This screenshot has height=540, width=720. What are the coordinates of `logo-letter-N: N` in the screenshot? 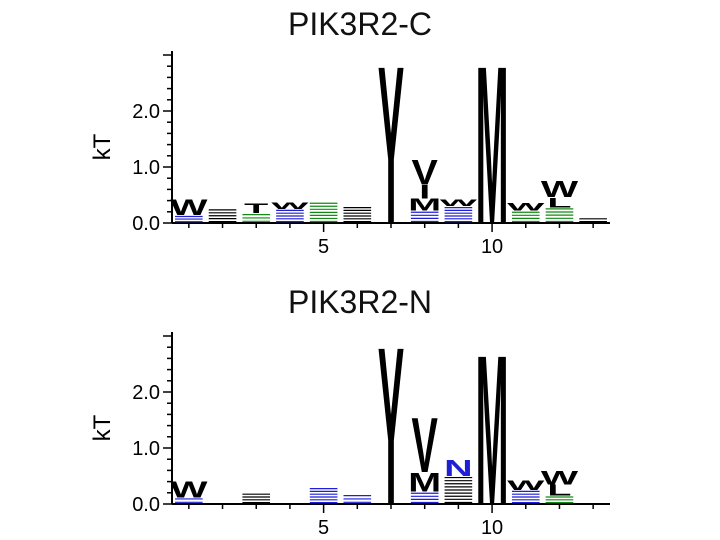 It's located at (458, 468).